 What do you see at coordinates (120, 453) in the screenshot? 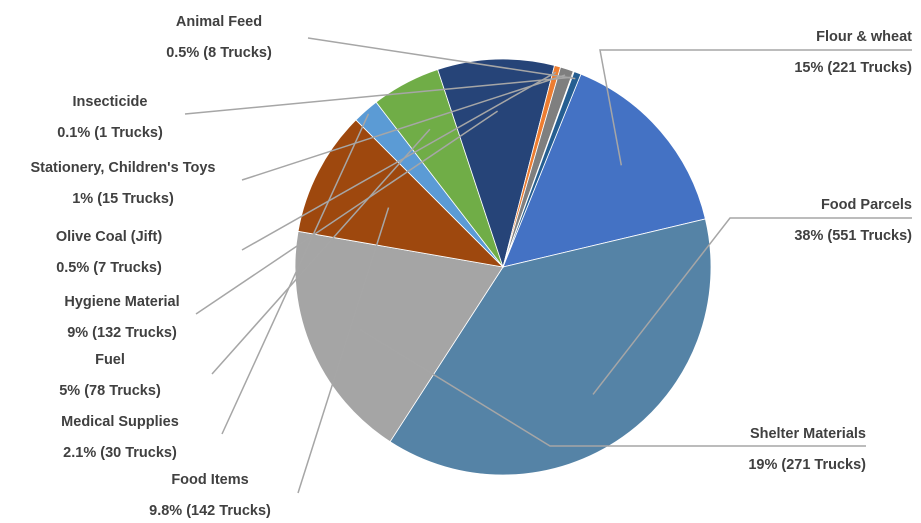
I see `slice-value-label: 2.1% (30 Trucks)` at bounding box center [120, 453].